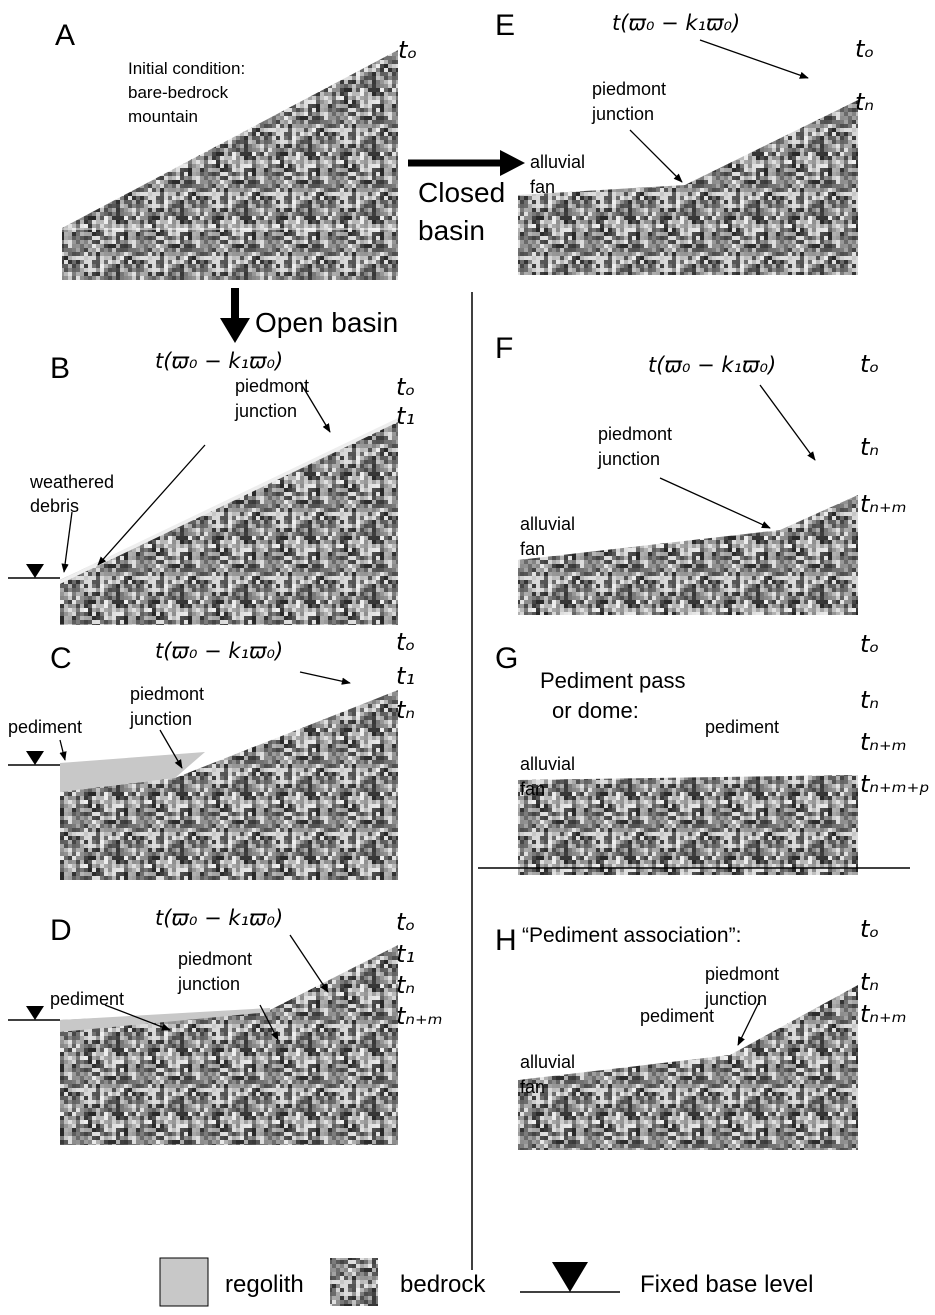 This screenshot has height=1315, width=935. I want to click on legend-label: regolith, so click(264, 1284).